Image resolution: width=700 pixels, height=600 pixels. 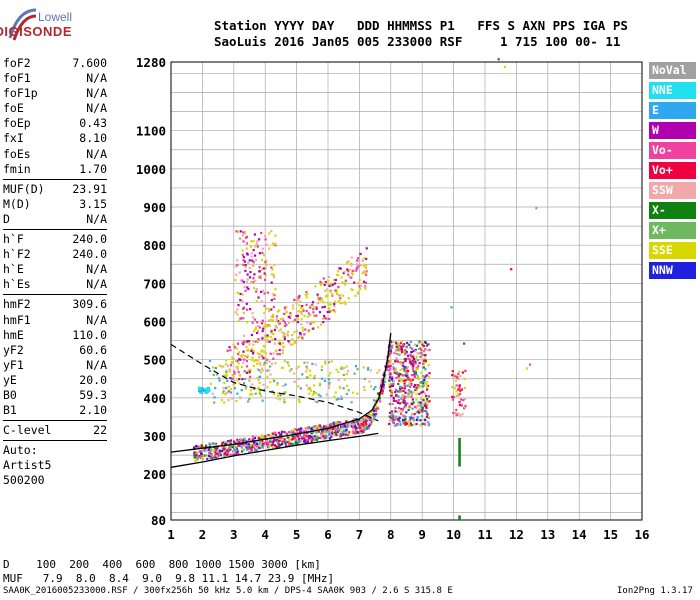 What do you see at coordinates (672, 130) in the screenshot?
I see `legend-item: W` at bounding box center [672, 130].